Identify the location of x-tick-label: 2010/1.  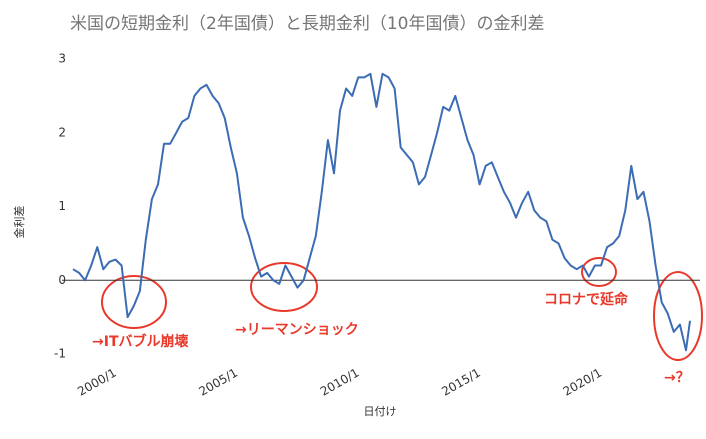
(340, 382).